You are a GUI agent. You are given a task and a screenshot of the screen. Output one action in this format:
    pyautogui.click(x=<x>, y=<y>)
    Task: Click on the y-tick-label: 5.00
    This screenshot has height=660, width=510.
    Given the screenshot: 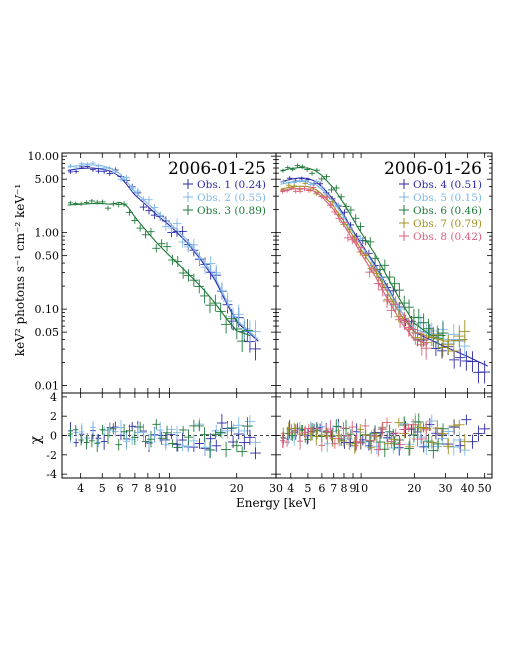 What is the action you would take?
    pyautogui.click(x=47, y=179)
    